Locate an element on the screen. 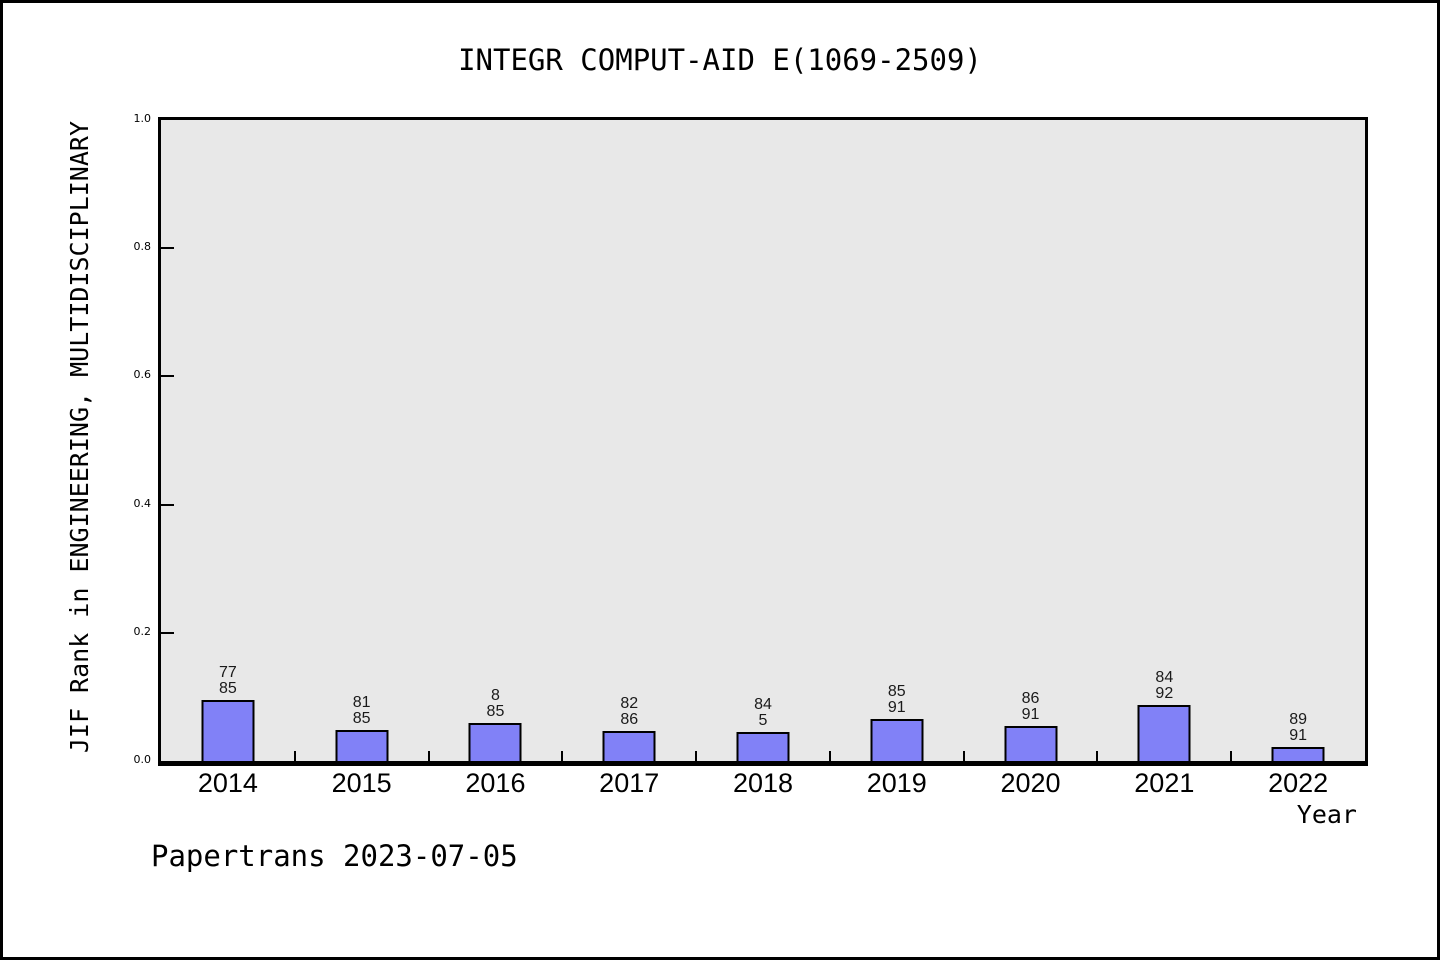 The image size is (1440, 960). bar-value-label: 8 85 is located at coordinates (496, 704).